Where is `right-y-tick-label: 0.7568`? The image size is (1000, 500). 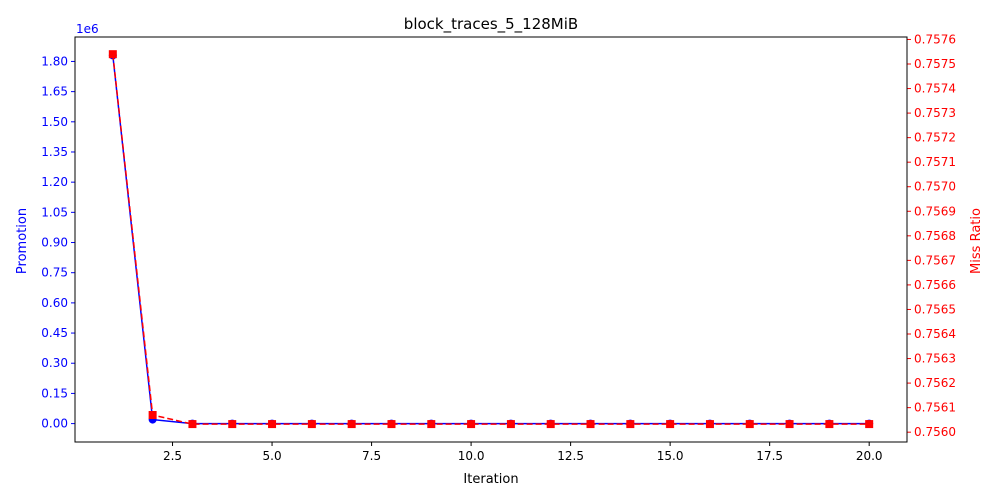 right-y-tick-label: 0.7568 is located at coordinates (935, 236).